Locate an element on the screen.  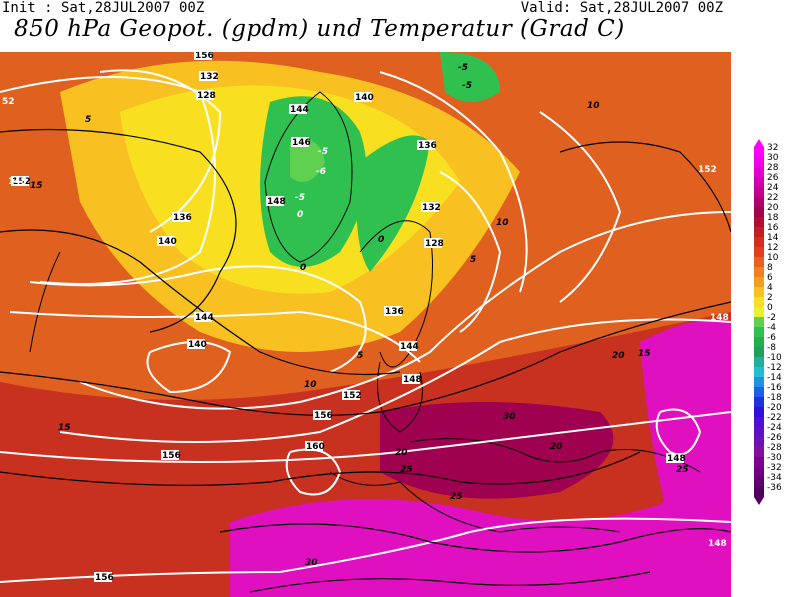
legend-tick-label: 6 is located at coordinates (770, 278).